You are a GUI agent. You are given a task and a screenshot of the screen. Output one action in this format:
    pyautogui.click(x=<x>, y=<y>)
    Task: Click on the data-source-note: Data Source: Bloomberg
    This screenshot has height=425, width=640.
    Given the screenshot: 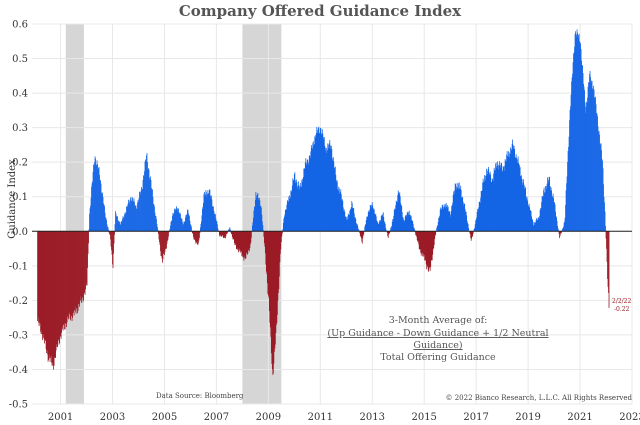 What is the action you would take?
    pyautogui.click(x=200, y=396)
    